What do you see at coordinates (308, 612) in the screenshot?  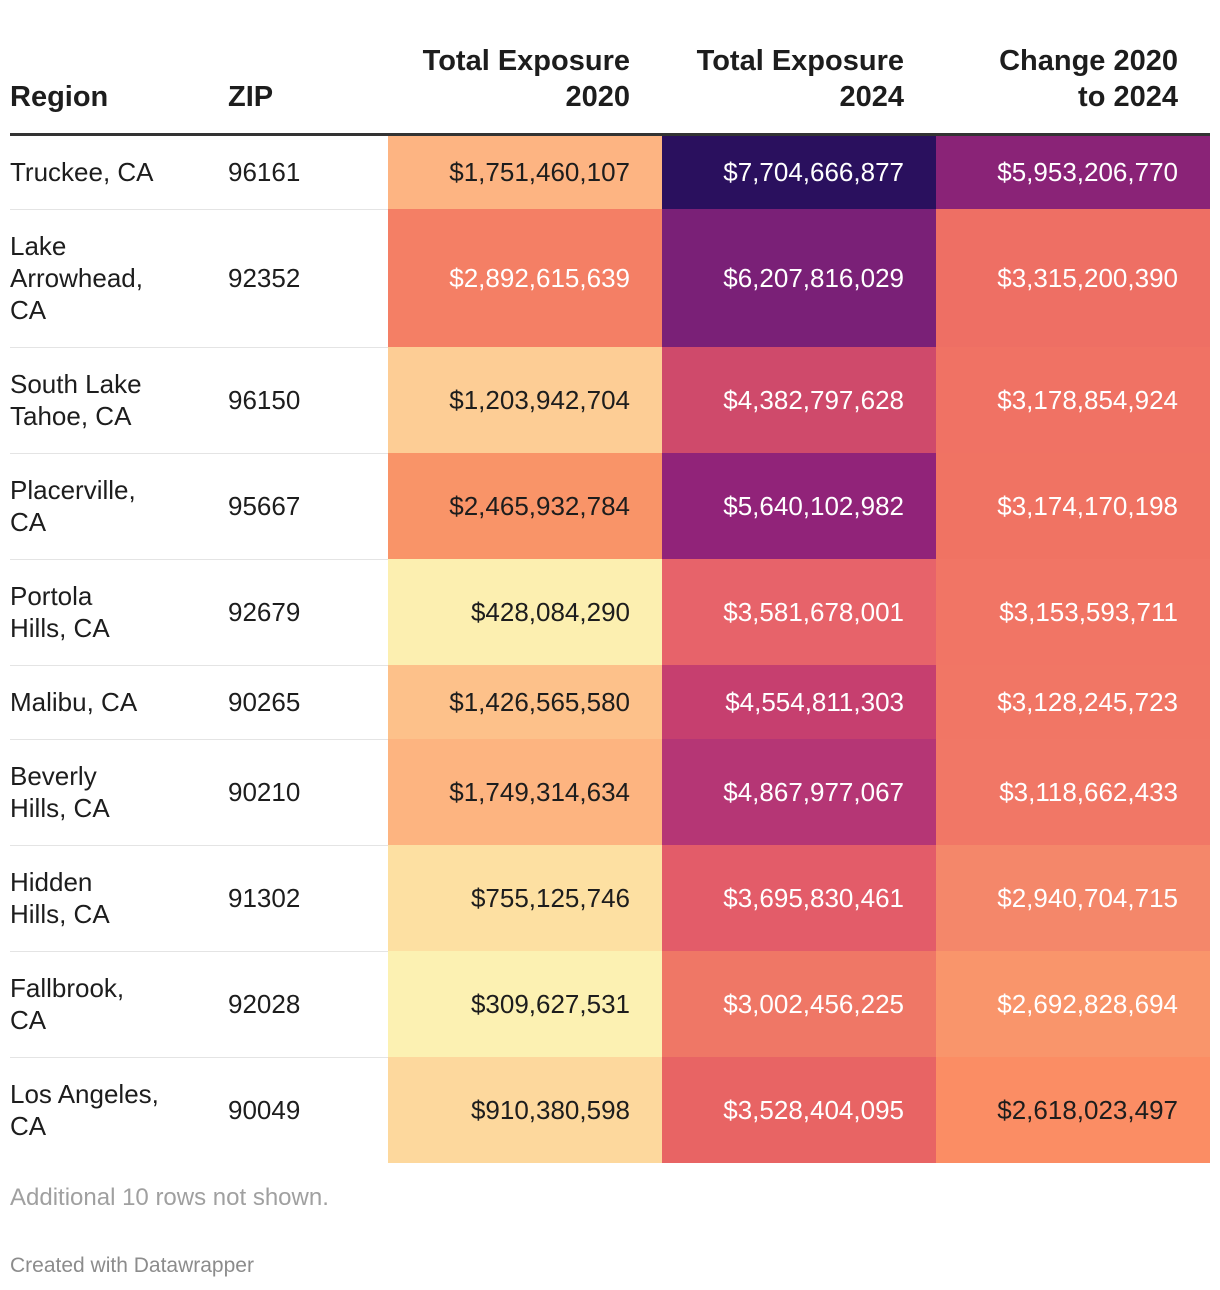 I see `cell-zip: 92679` at bounding box center [308, 612].